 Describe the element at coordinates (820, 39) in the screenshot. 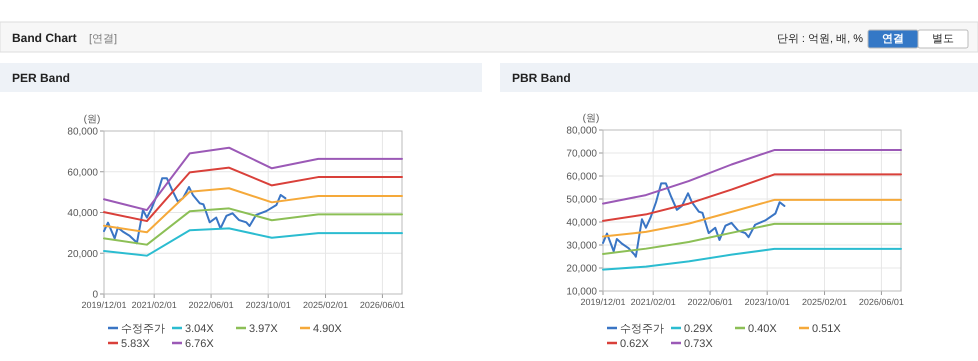

I see `text: 단위 : 억원, 배, %` at that location.